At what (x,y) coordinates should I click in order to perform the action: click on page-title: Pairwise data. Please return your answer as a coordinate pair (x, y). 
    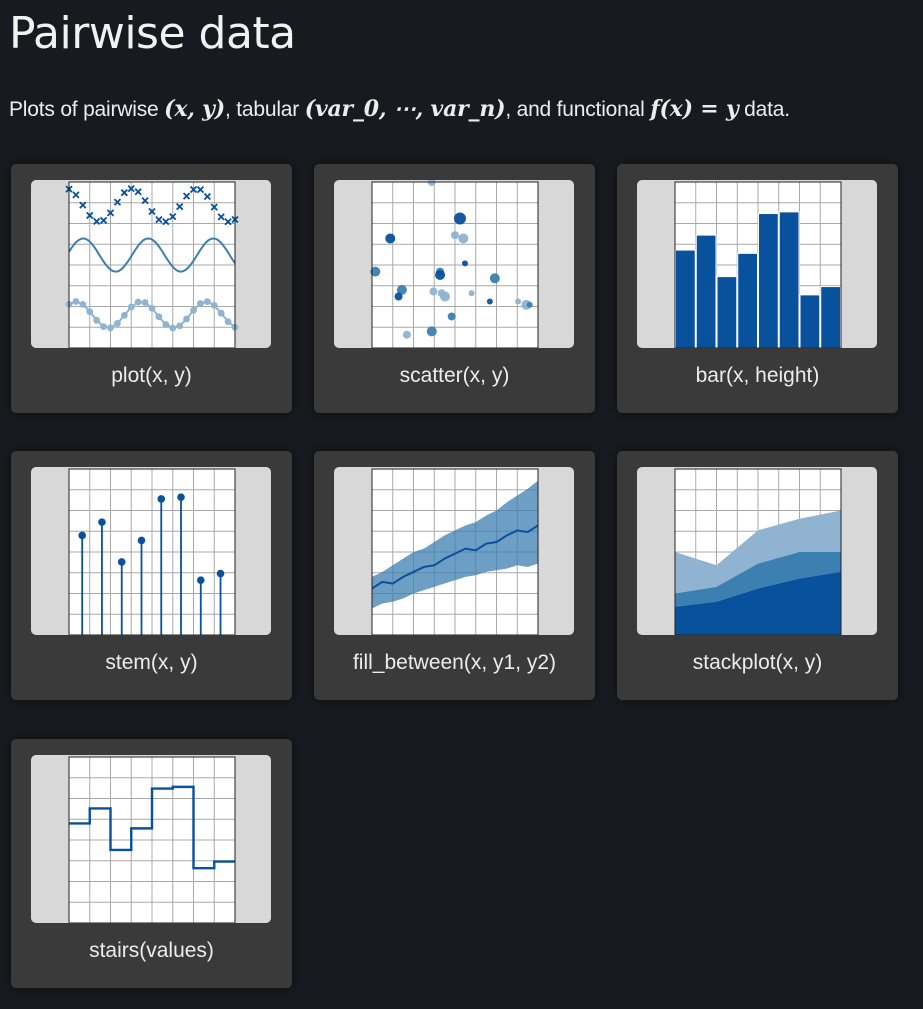
    Looking at the image, I should click on (152, 33).